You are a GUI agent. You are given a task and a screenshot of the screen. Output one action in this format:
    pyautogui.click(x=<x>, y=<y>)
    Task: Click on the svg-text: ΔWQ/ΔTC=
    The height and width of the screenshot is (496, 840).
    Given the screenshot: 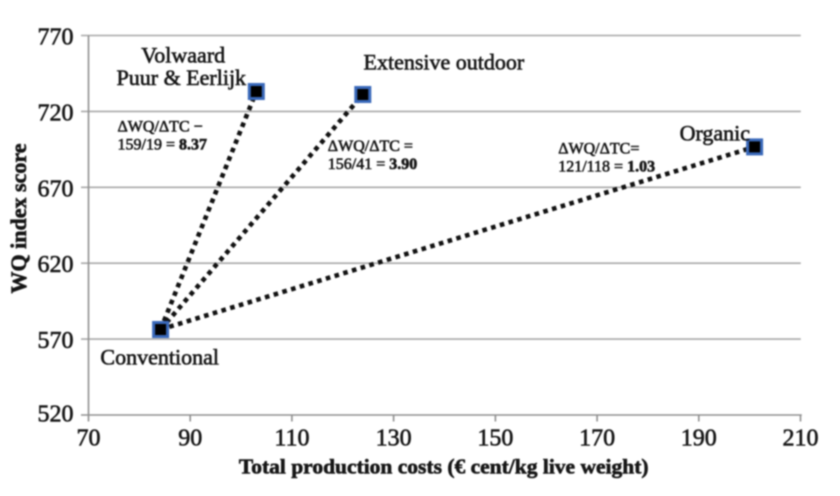 What is the action you would take?
    pyautogui.click(x=598, y=149)
    